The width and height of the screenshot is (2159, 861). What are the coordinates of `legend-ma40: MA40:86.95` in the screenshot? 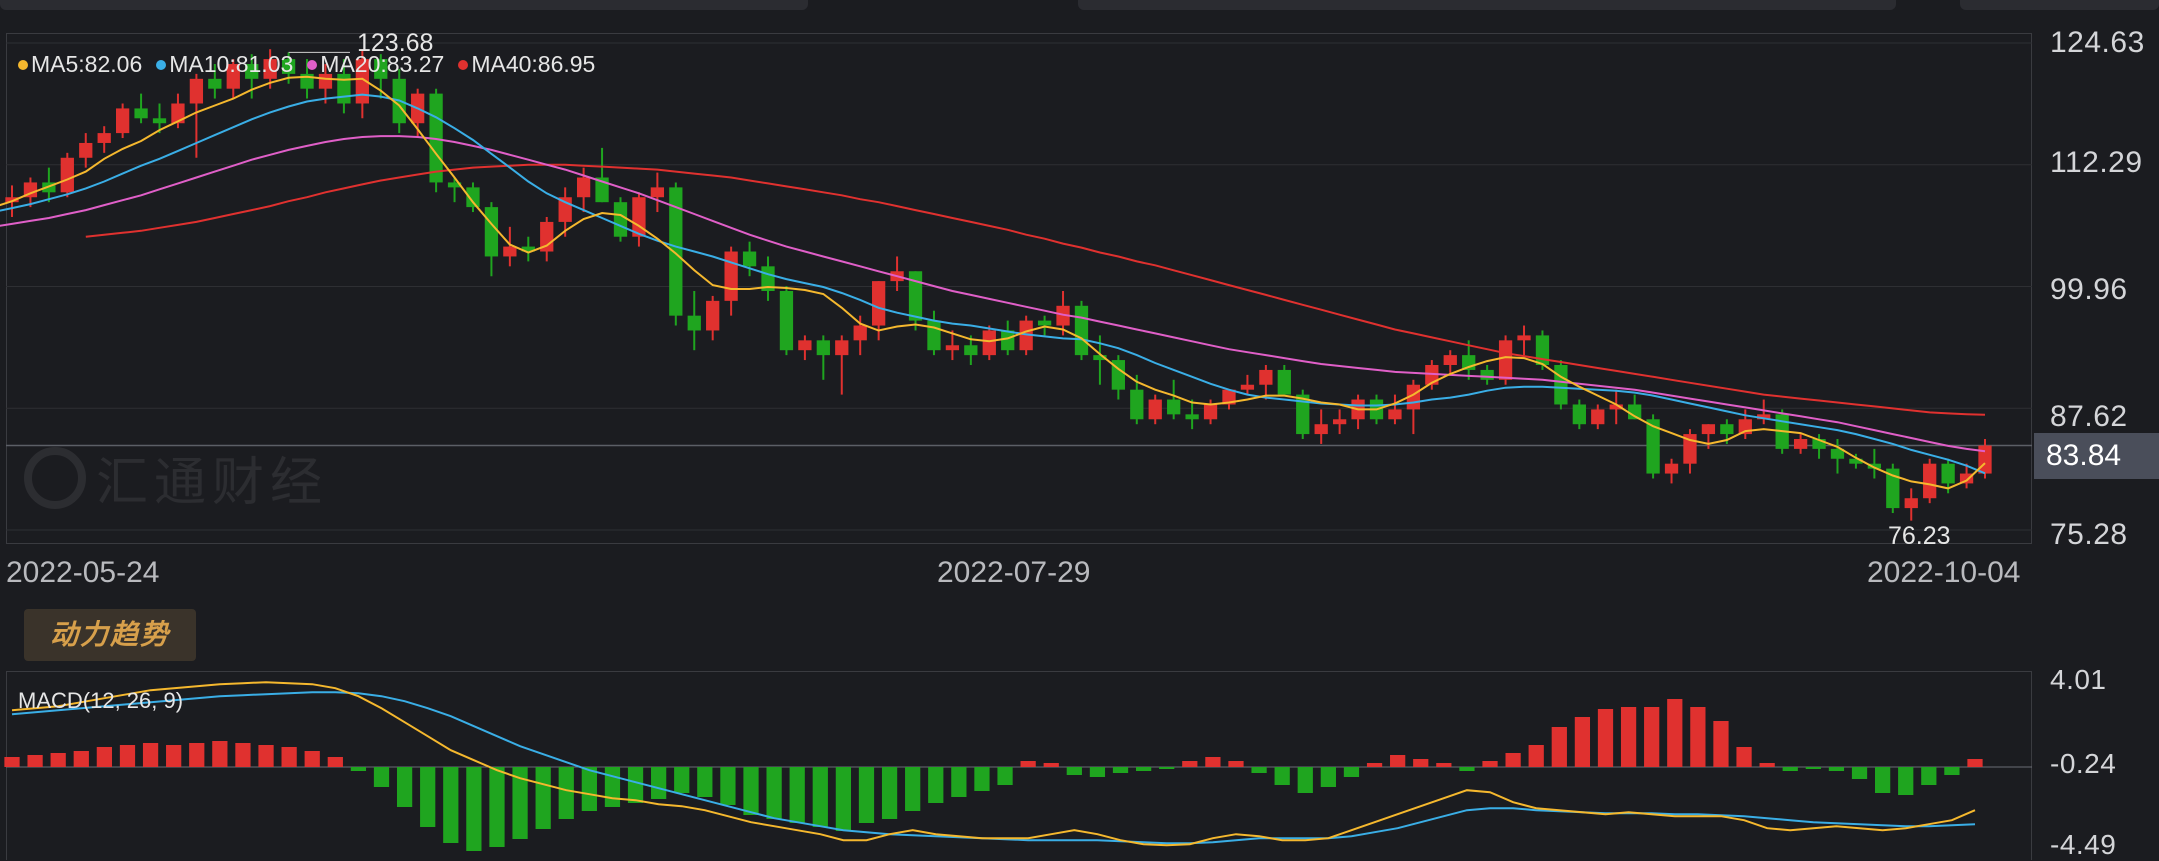 It's located at (526, 64).